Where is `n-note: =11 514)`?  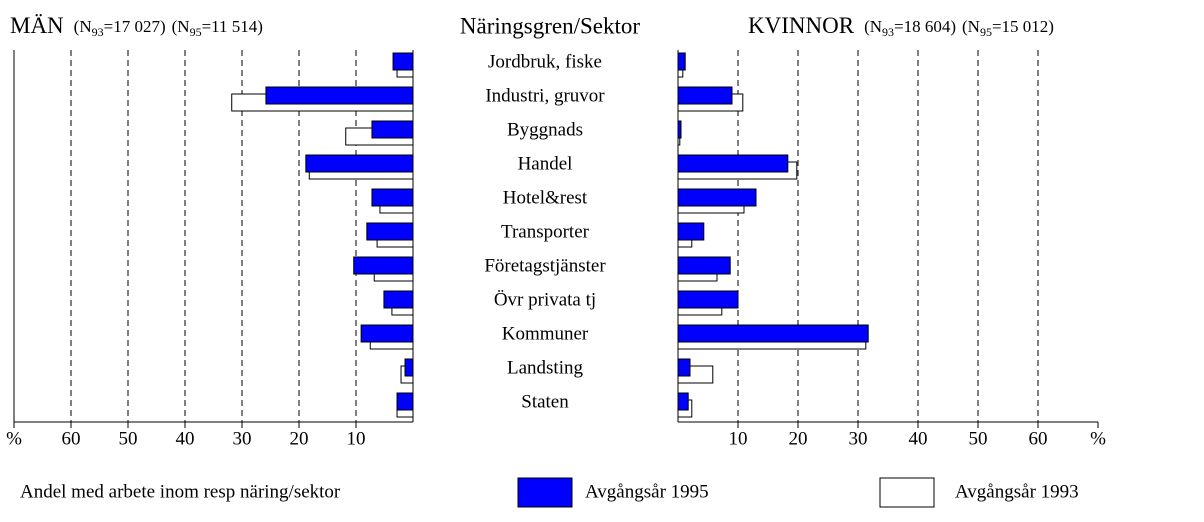 n-note: =11 514) is located at coordinates (232, 26).